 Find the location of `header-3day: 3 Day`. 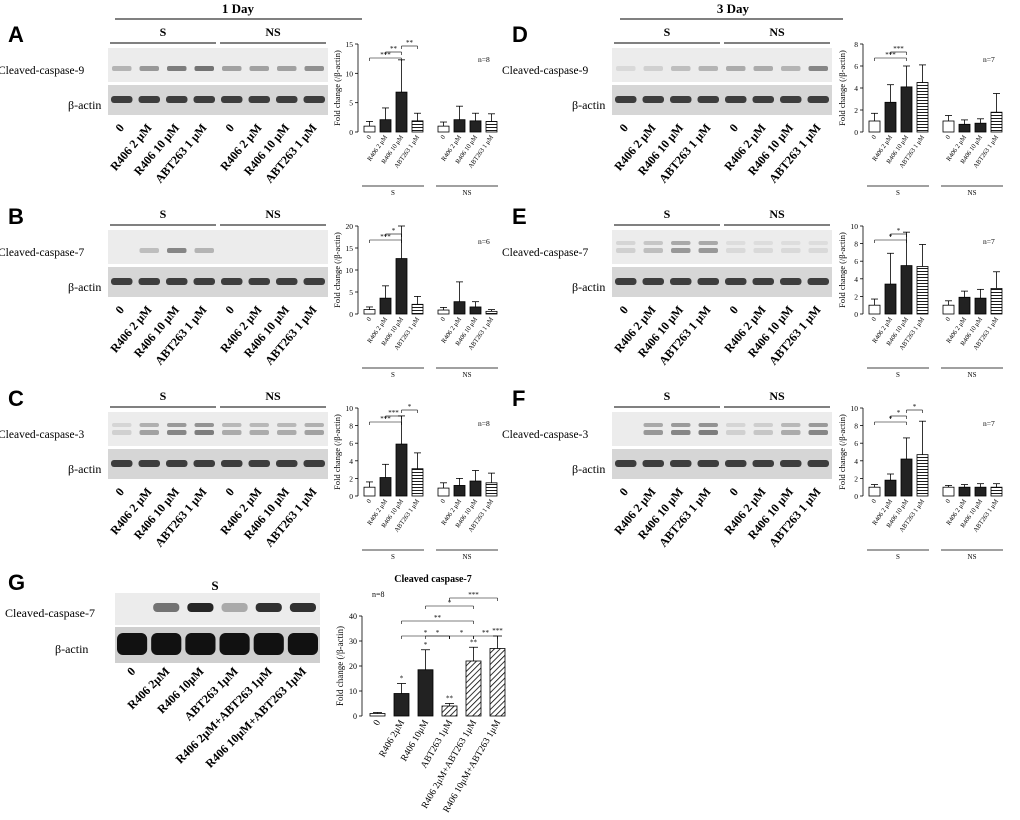

header-3day: 3 Day is located at coordinates (733, 8).